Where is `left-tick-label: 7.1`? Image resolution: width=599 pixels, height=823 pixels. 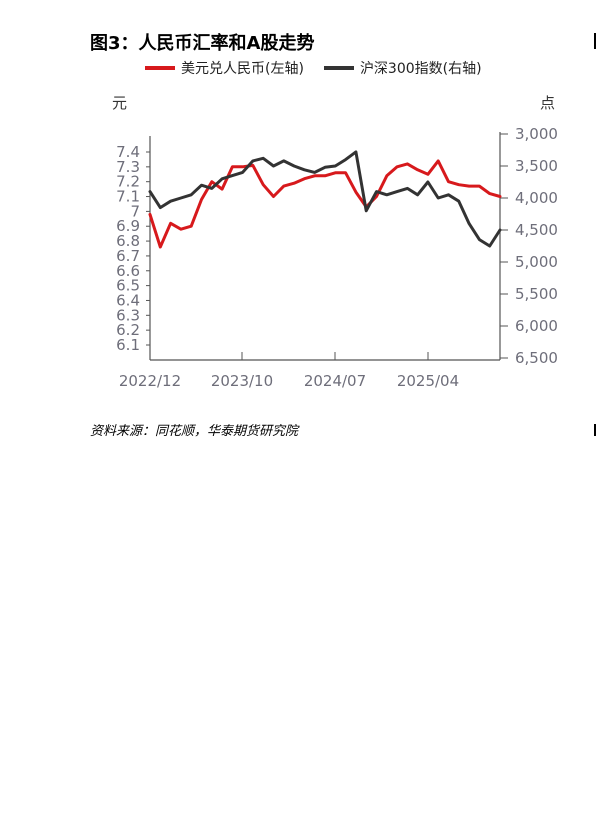
left-tick-label: 7.1 is located at coordinates (128, 197).